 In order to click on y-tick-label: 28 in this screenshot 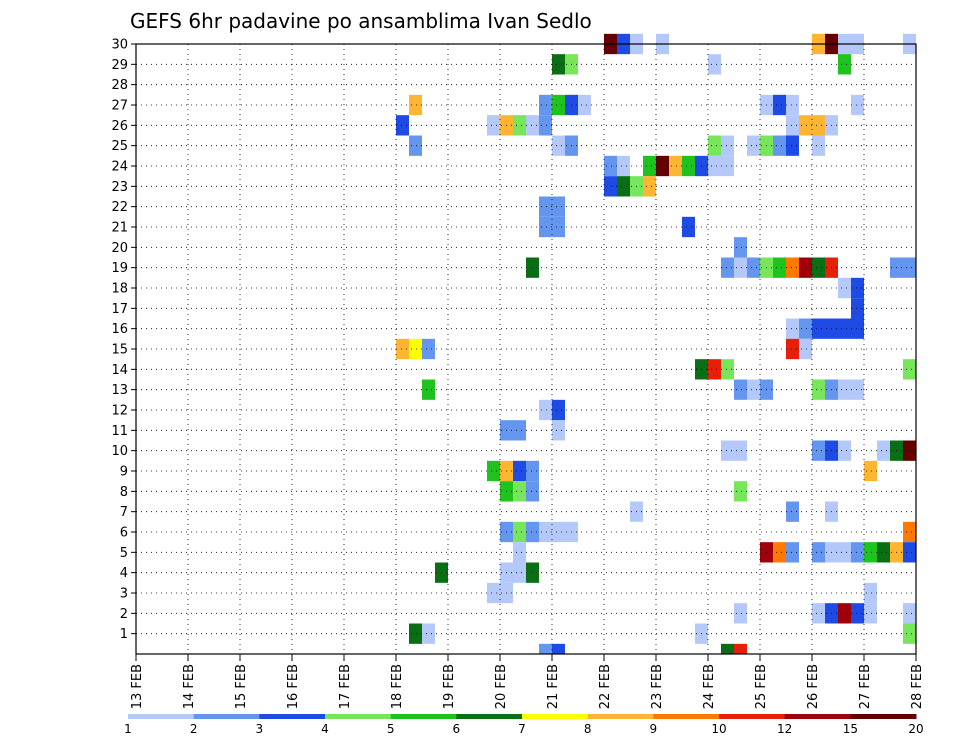, I will do `click(119, 85)`.